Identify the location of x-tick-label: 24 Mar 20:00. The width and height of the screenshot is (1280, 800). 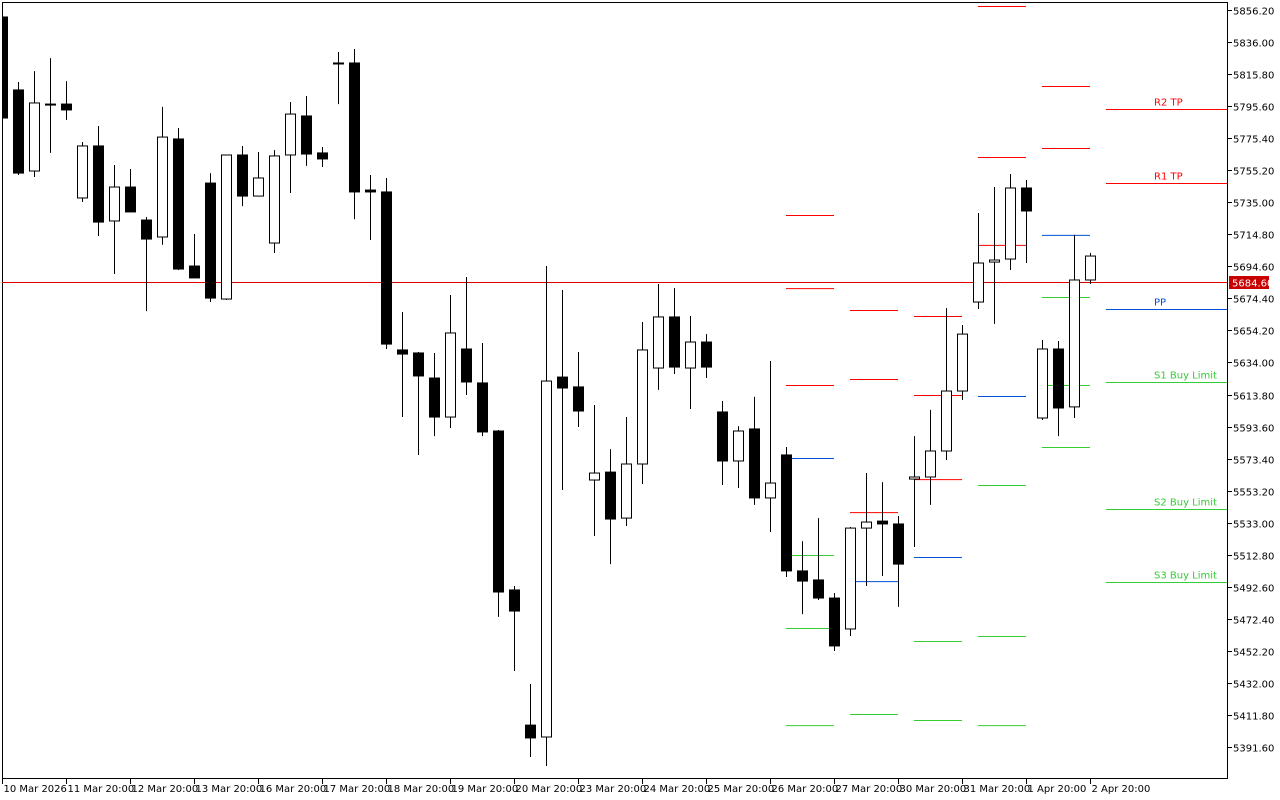
(677, 789).